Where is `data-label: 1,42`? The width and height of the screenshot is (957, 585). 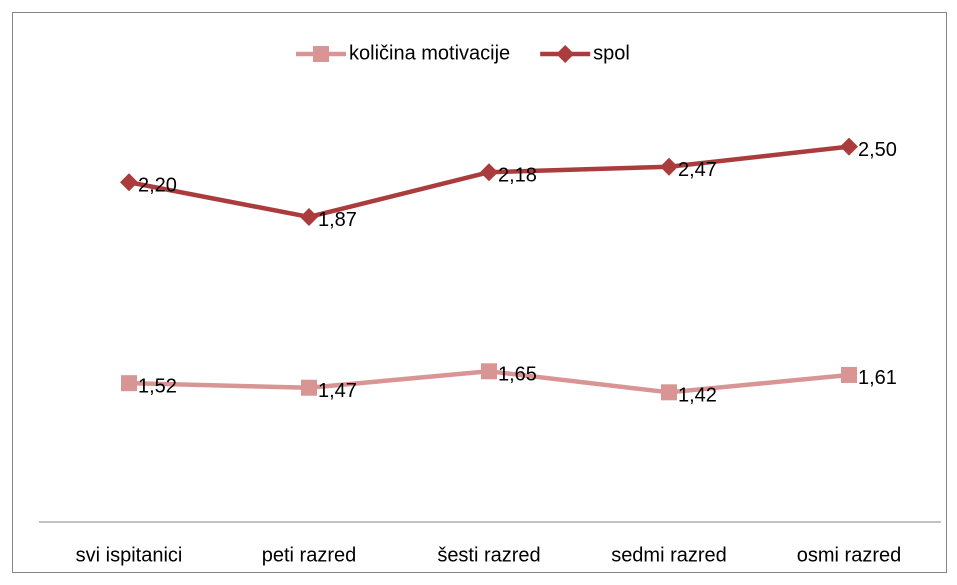 data-label: 1,42 is located at coordinates (697, 396).